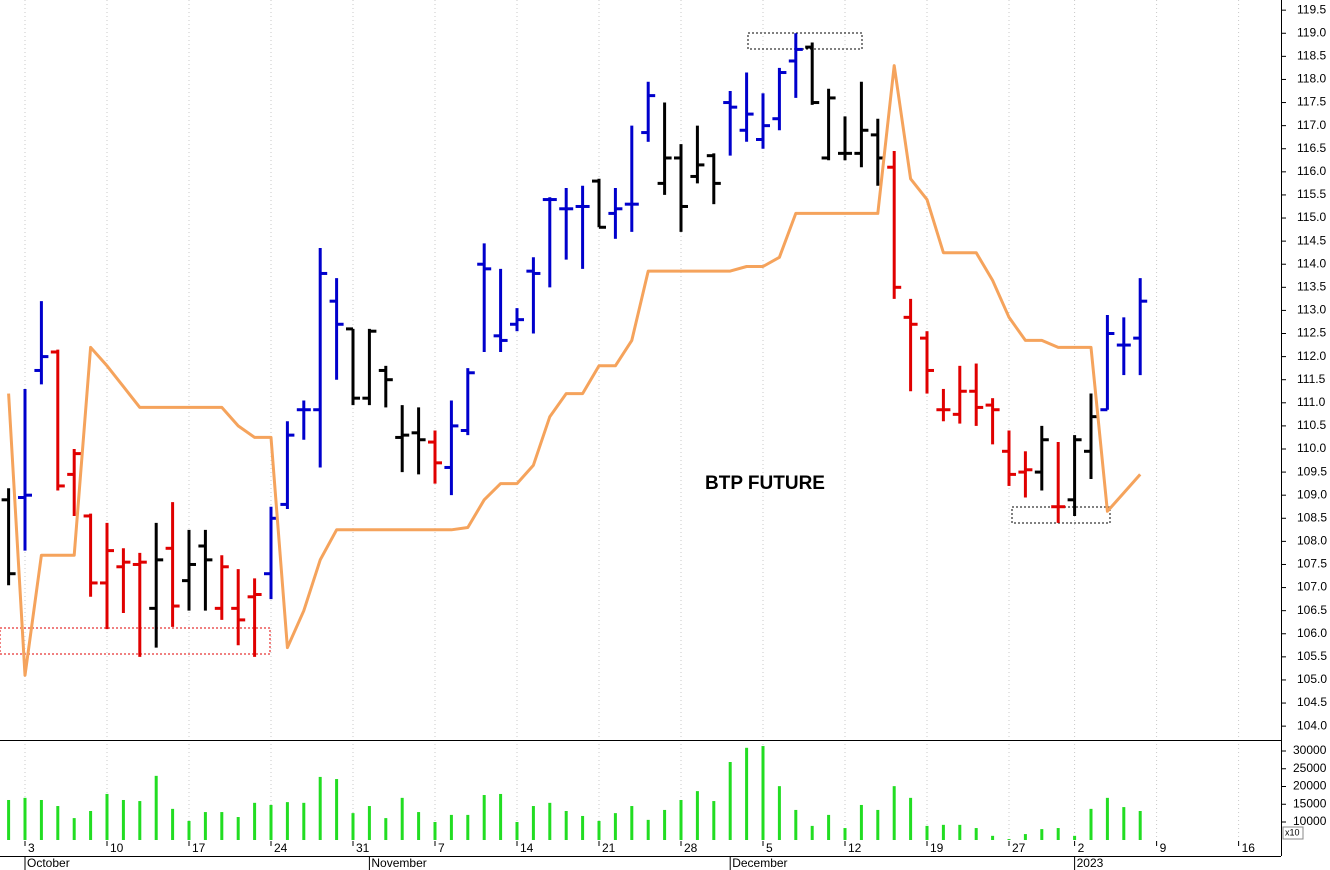 Image resolution: width=1330 pixels, height=870 pixels. I want to click on y-tick-label: 114.5, so click(1311, 240).